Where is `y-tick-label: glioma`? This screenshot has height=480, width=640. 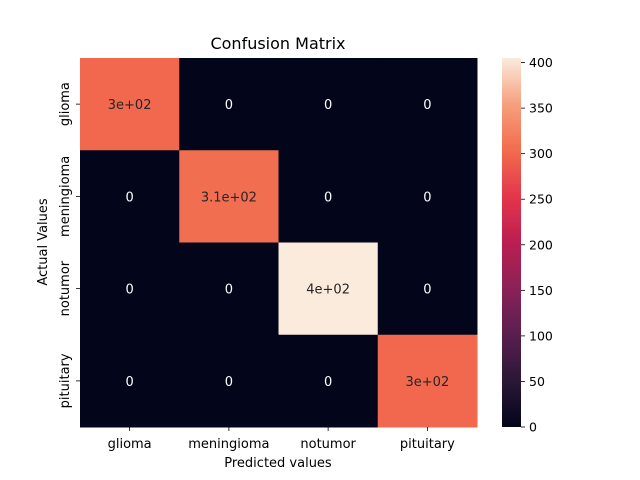
y-tick-label: glioma is located at coordinates (65, 104).